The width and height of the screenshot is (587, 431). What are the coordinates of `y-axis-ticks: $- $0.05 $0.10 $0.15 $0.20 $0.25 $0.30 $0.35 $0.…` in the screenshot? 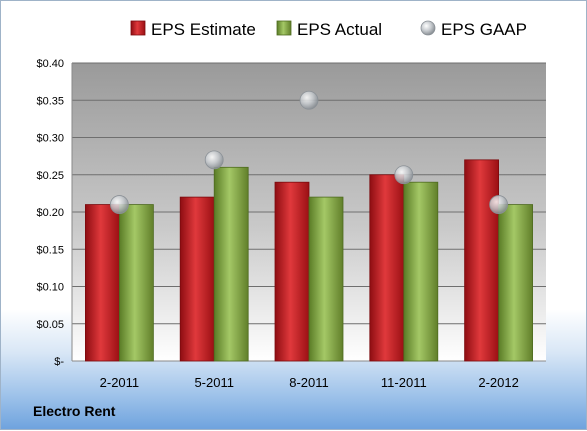 It's located at (50, 213).